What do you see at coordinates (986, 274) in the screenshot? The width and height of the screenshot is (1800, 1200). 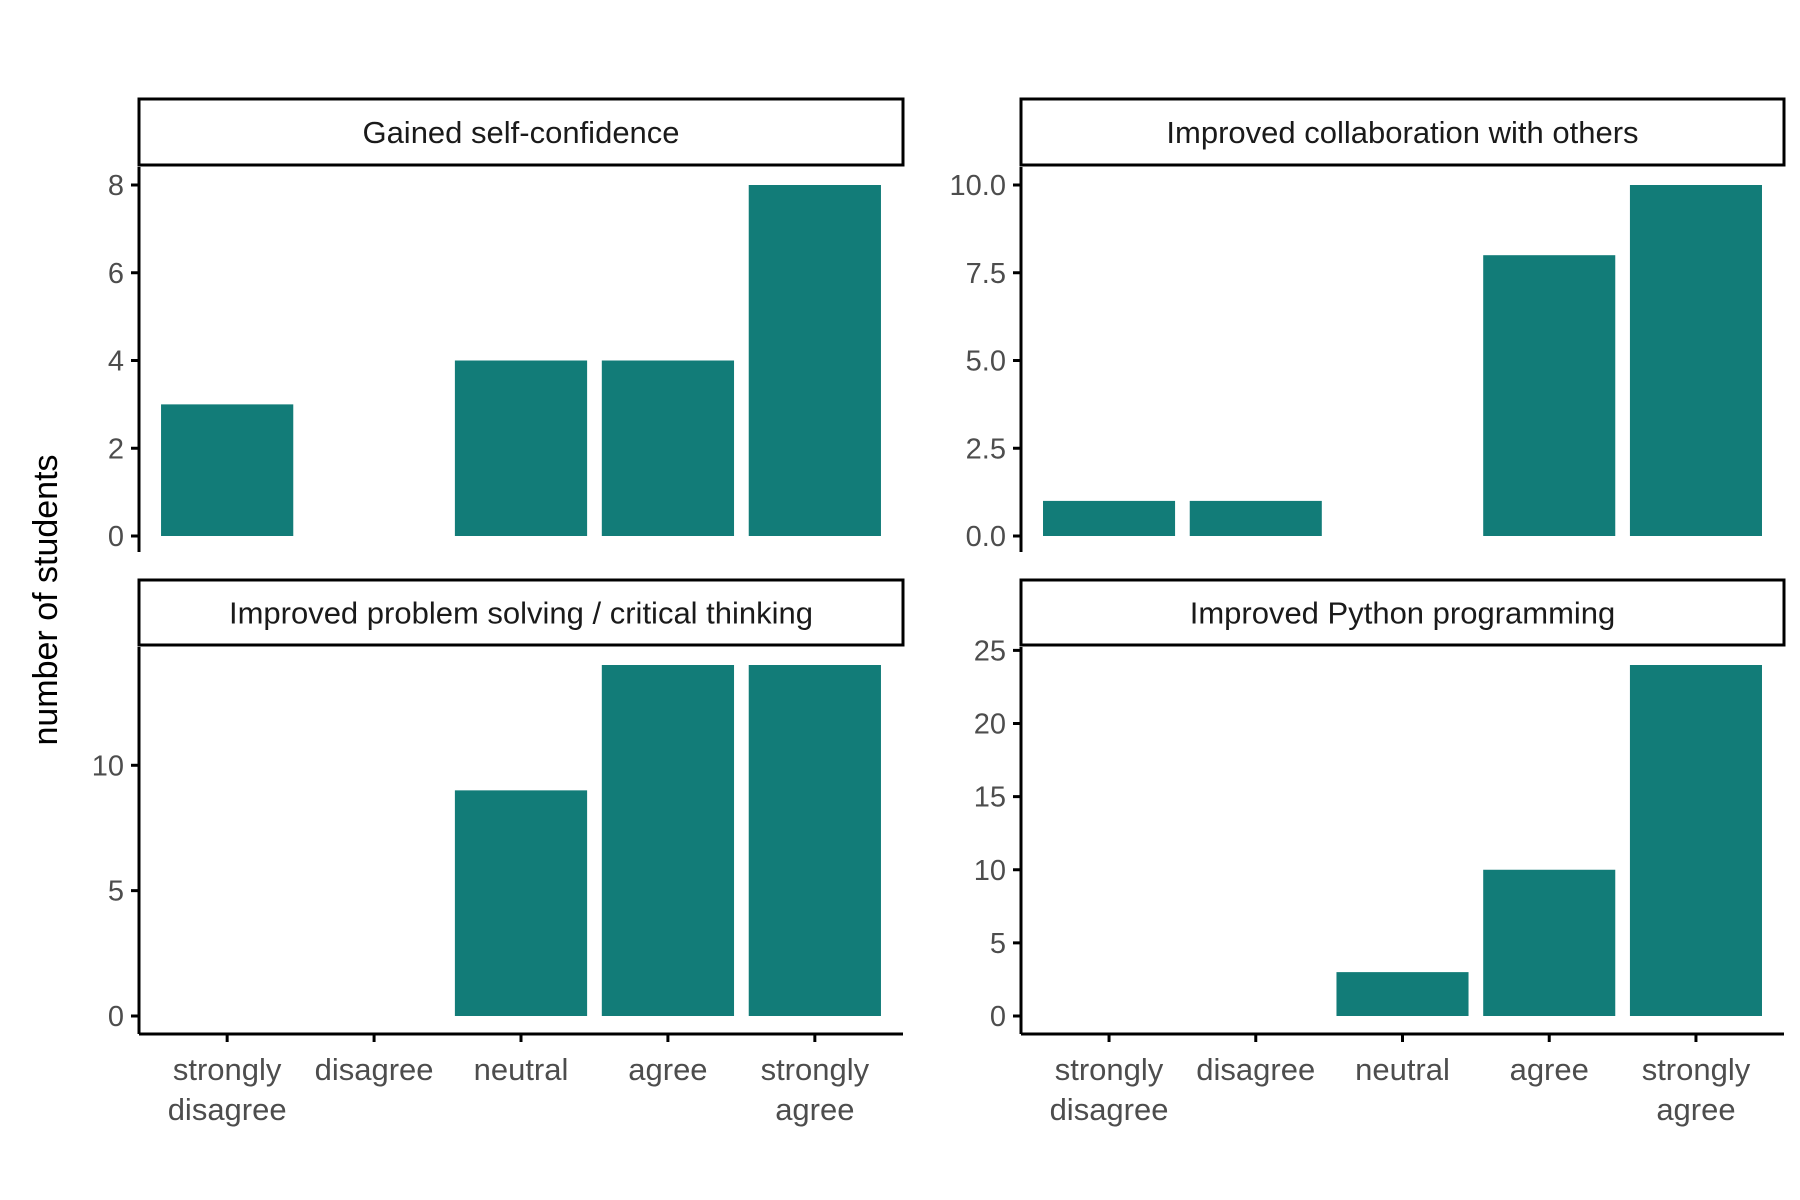 I see `y-tick-label: 7.5` at bounding box center [986, 274].